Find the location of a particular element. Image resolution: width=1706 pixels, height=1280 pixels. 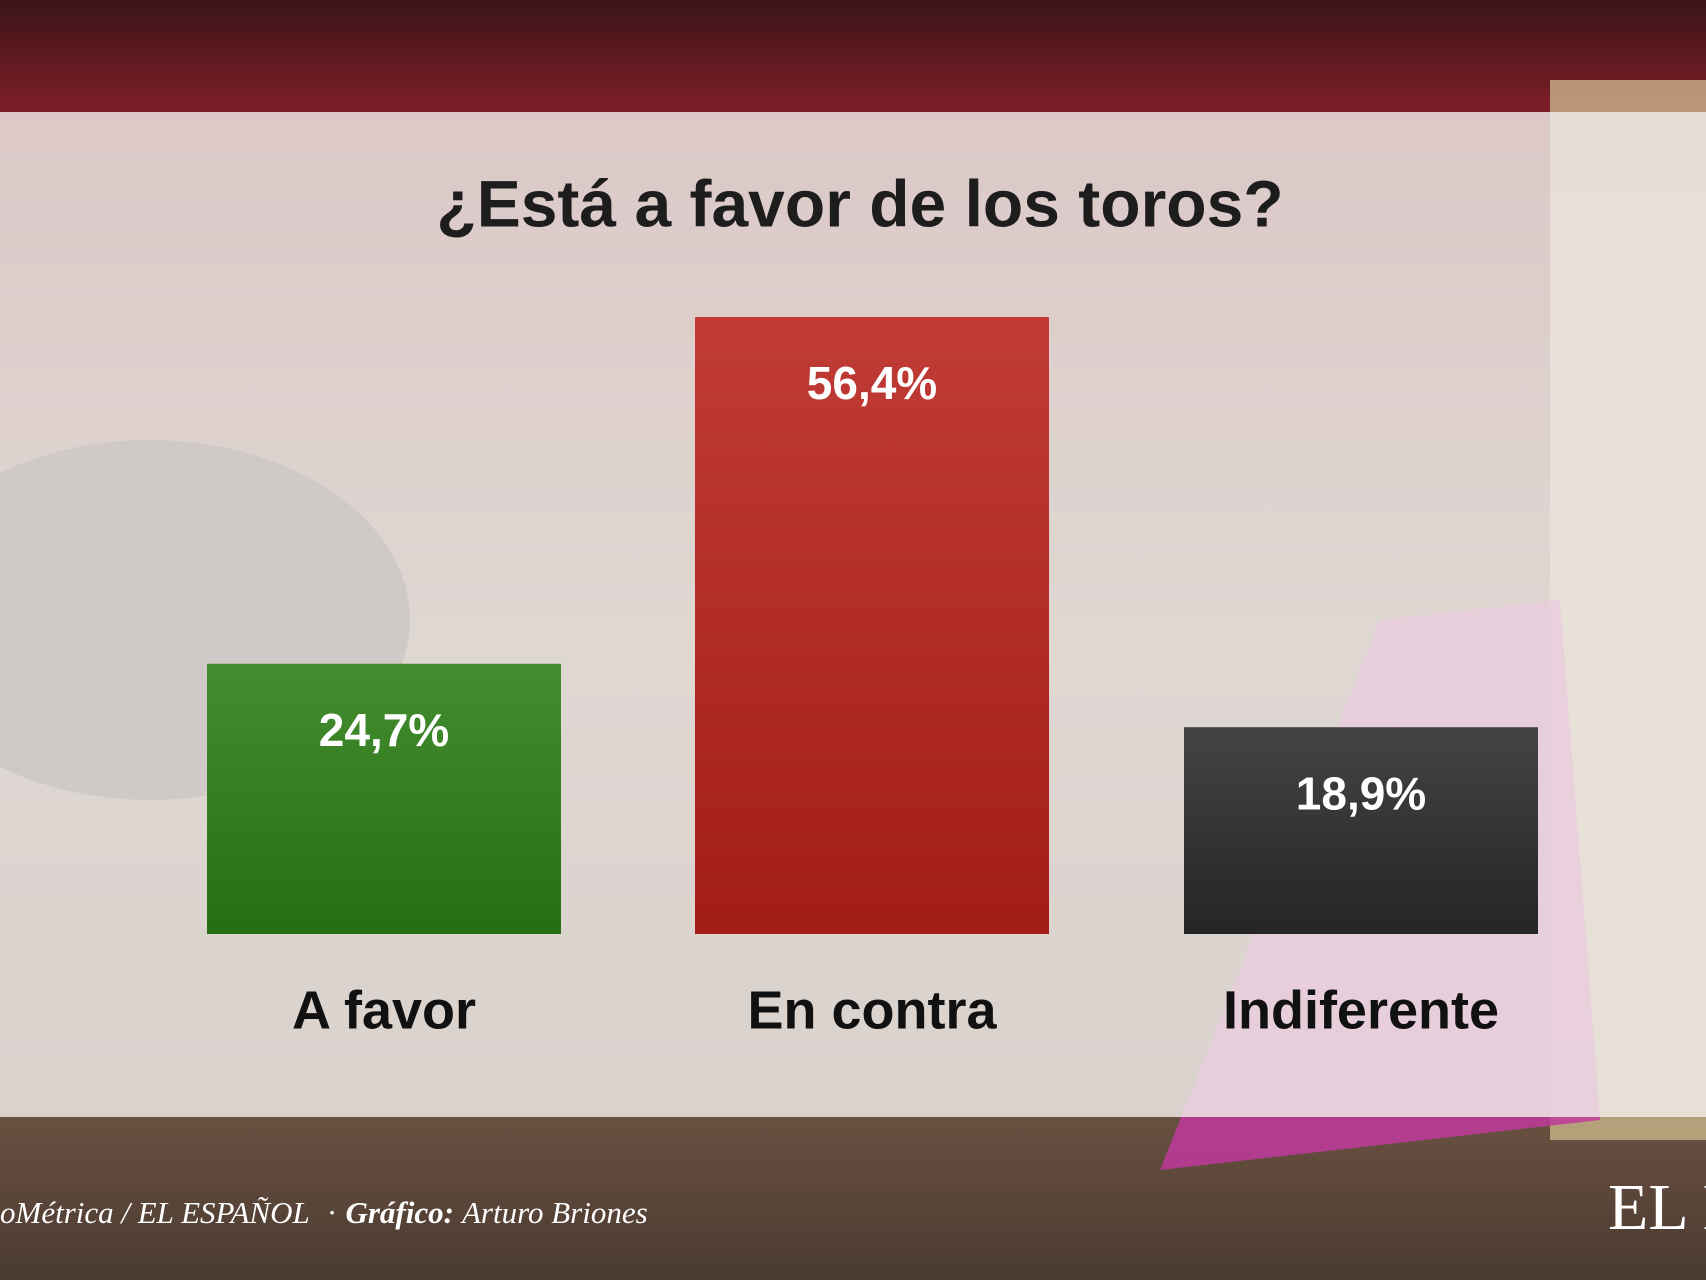

credit: Arturo Briones is located at coordinates (554, 1212).